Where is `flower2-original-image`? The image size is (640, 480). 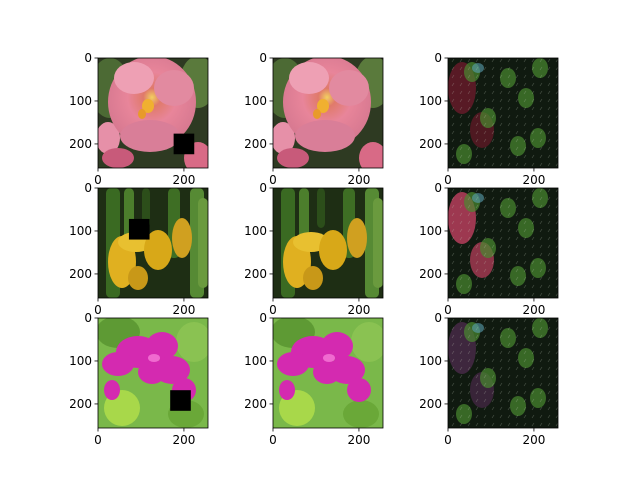
flower2-original-image is located at coordinates (328, 243).